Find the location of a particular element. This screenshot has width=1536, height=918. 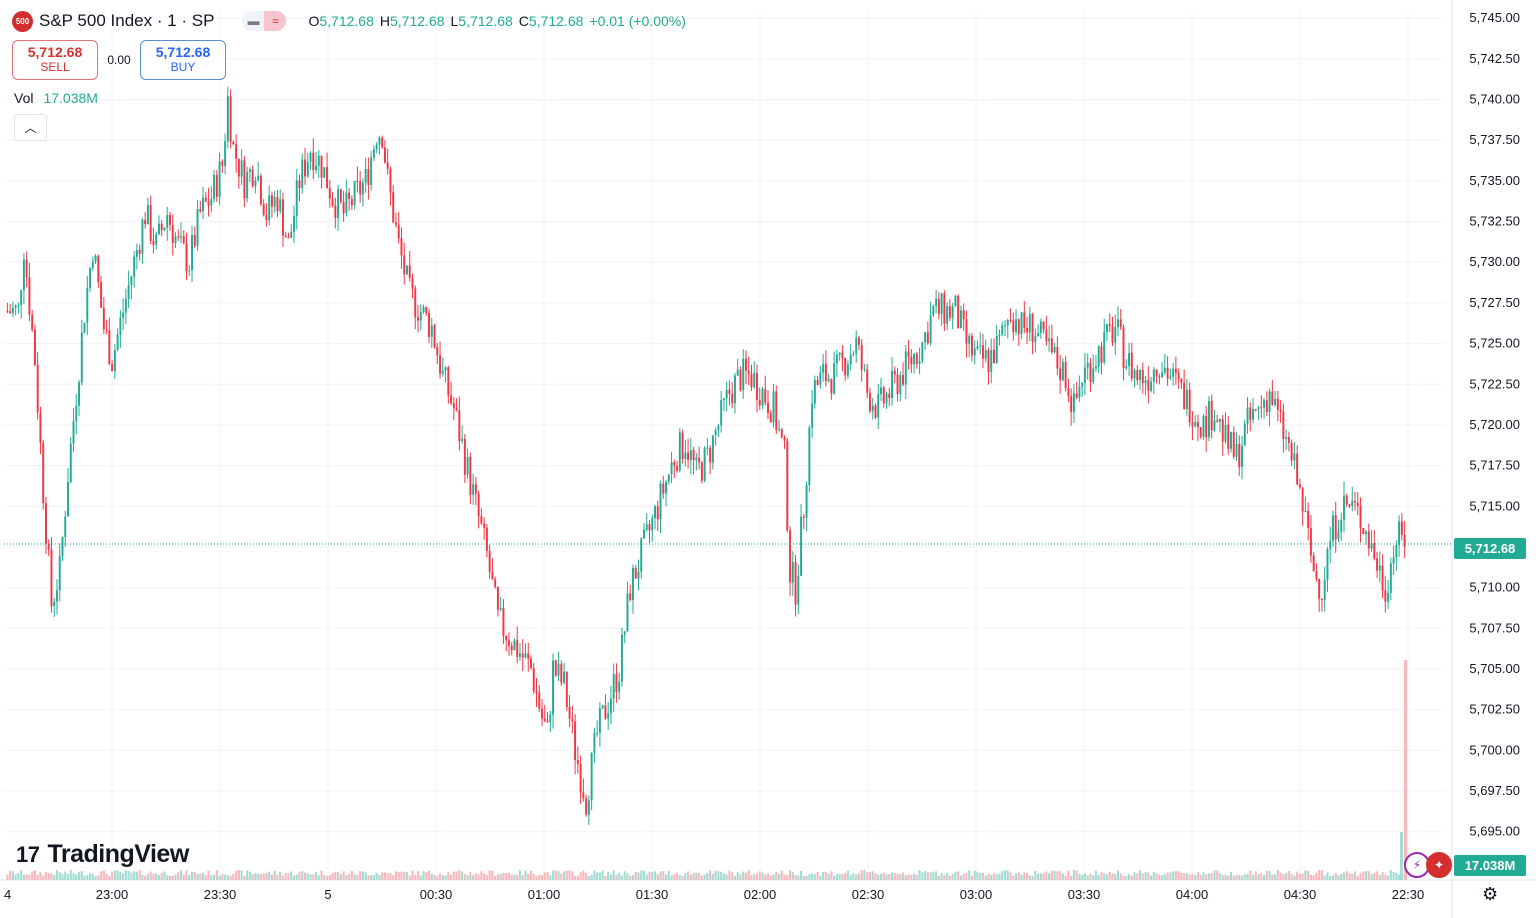

series-toggle: ▬ ≈ is located at coordinates (264, 21).